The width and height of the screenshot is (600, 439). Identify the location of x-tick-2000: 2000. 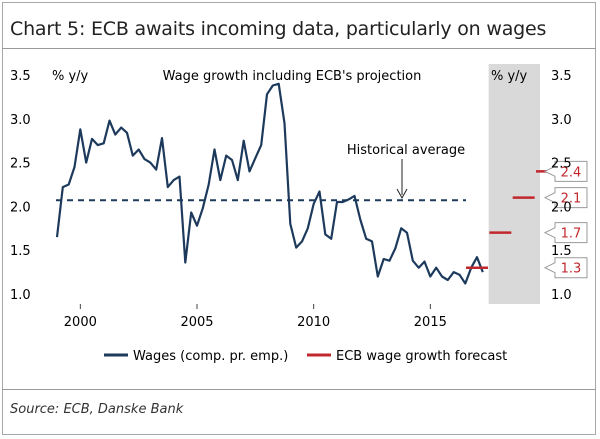
(80, 322).